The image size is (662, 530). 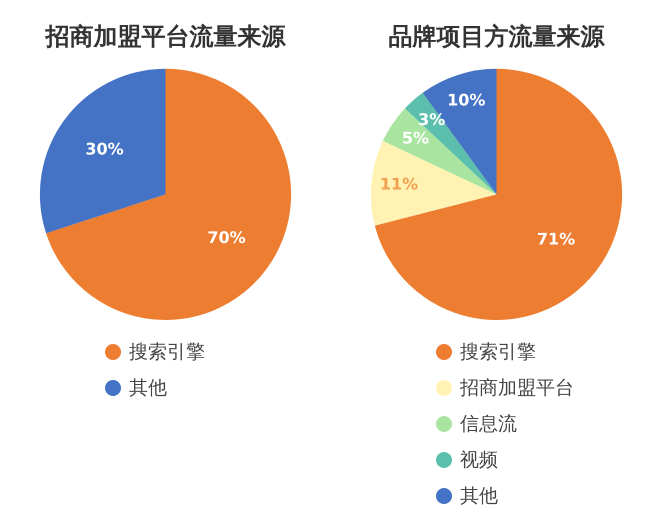 What do you see at coordinates (517, 388) in the screenshot?
I see `legend-label: 招商加盟平台` at bounding box center [517, 388].